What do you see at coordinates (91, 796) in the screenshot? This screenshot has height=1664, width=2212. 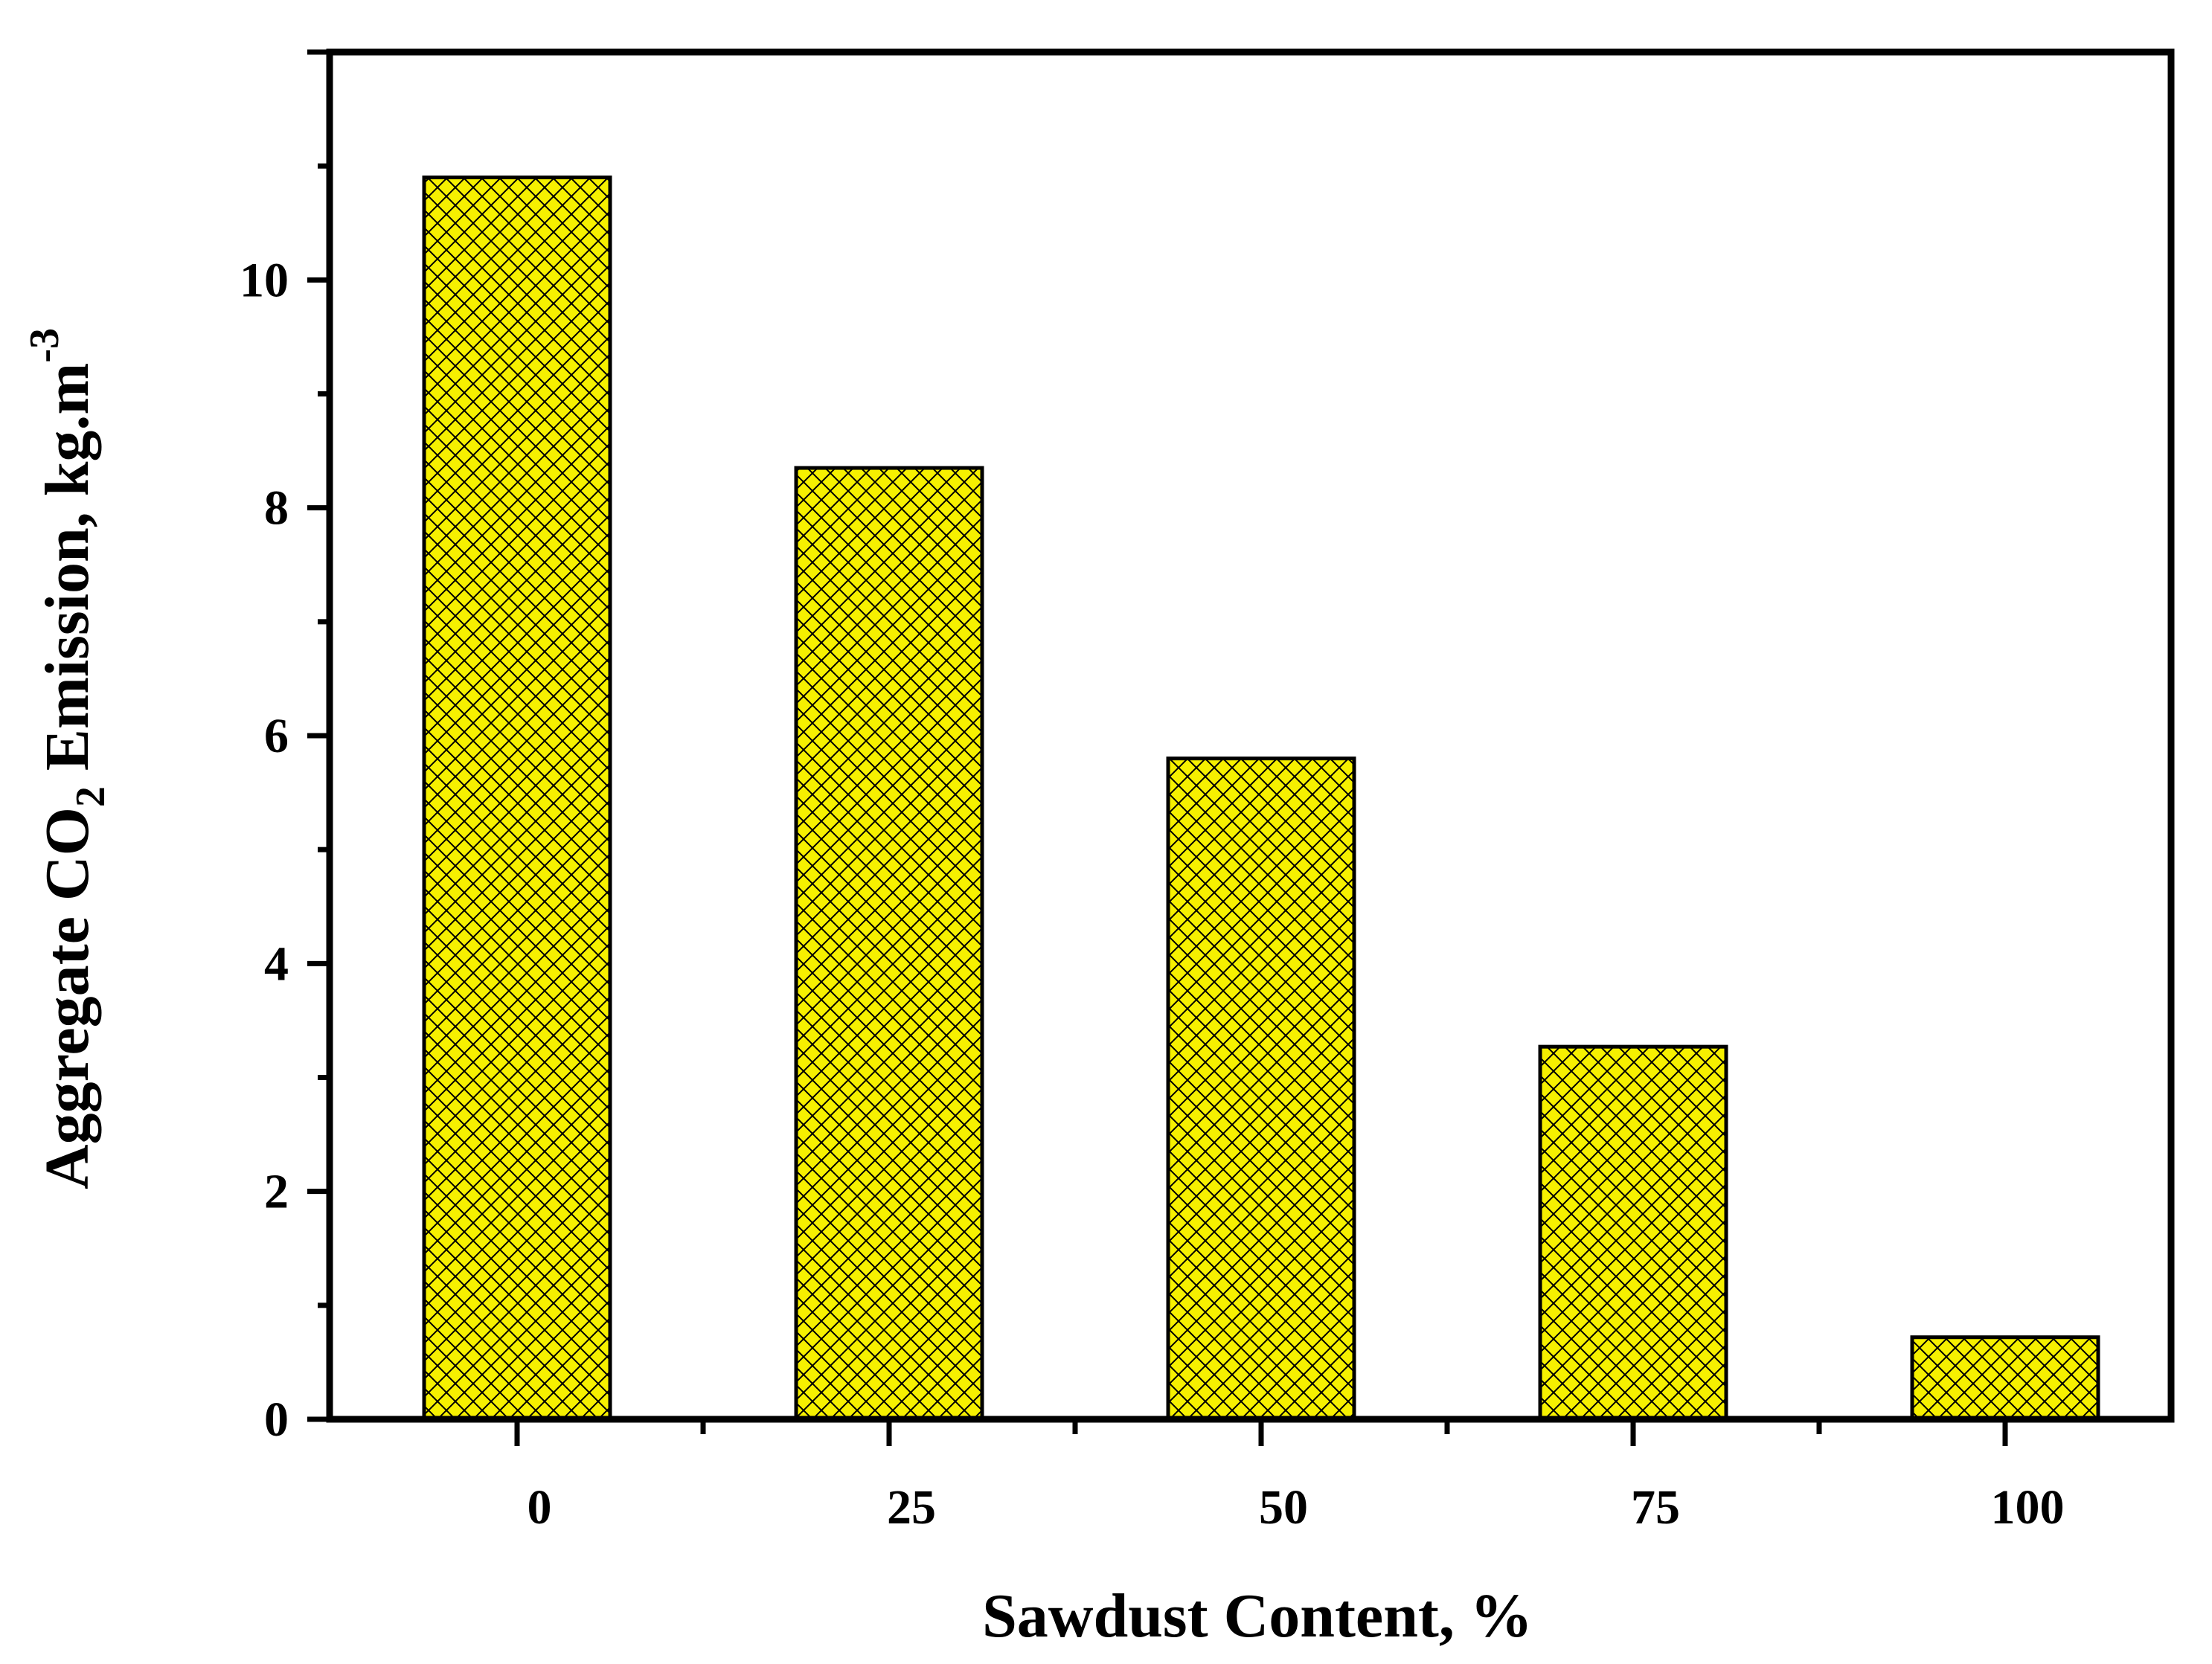 I see `y-axis-title-subscript: 2` at bounding box center [91, 796].